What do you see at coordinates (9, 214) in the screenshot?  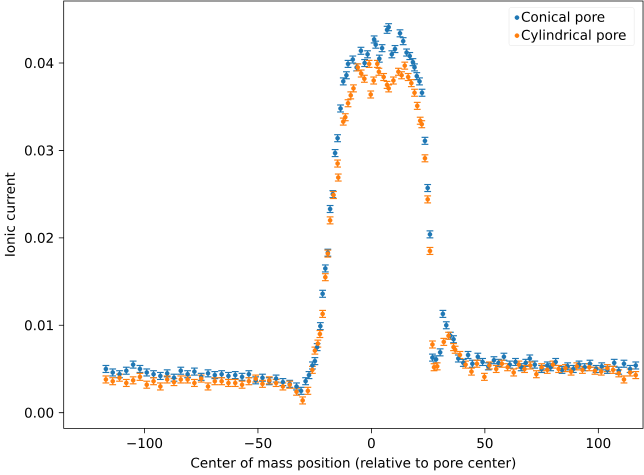 I see `y-axis-title: Ionic current` at bounding box center [9, 214].